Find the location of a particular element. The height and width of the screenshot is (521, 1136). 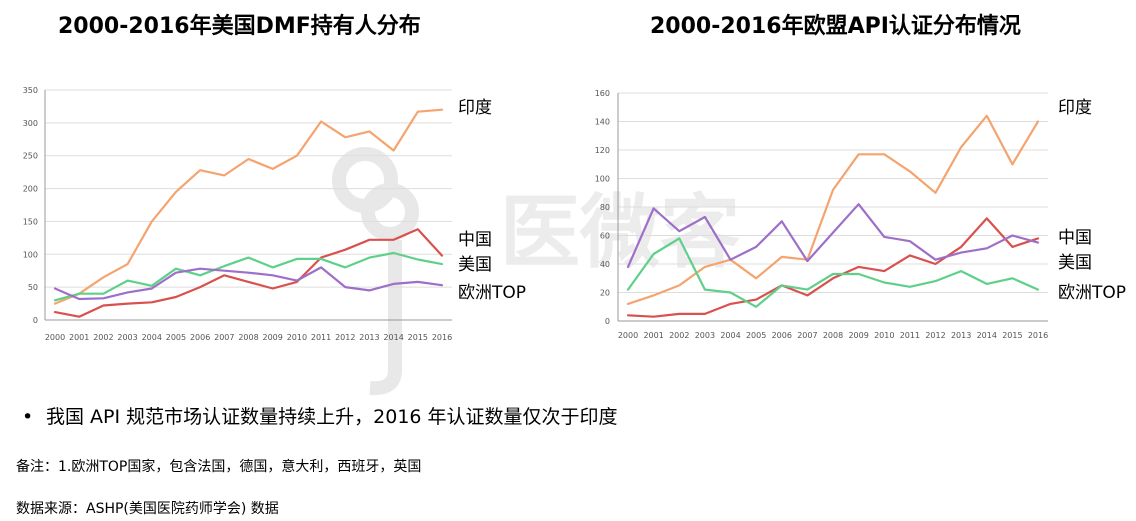

summary-text: 我国 API 规范市场认证数量持续上升，2016 年认证数量仅次于印度 is located at coordinates (332, 417).